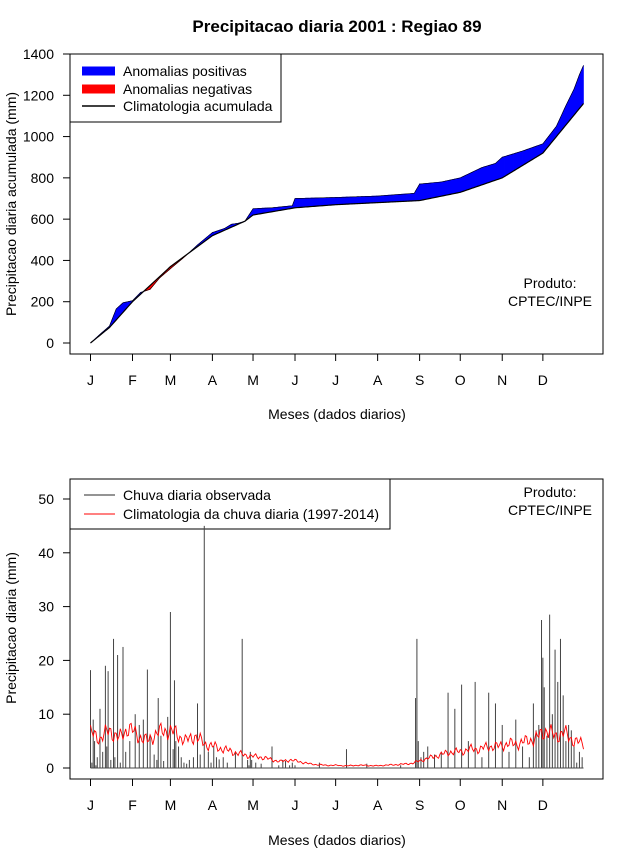  Describe the element at coordinates (46, 714) in the screenshot. I see `y-tick-label: 10` at that location.